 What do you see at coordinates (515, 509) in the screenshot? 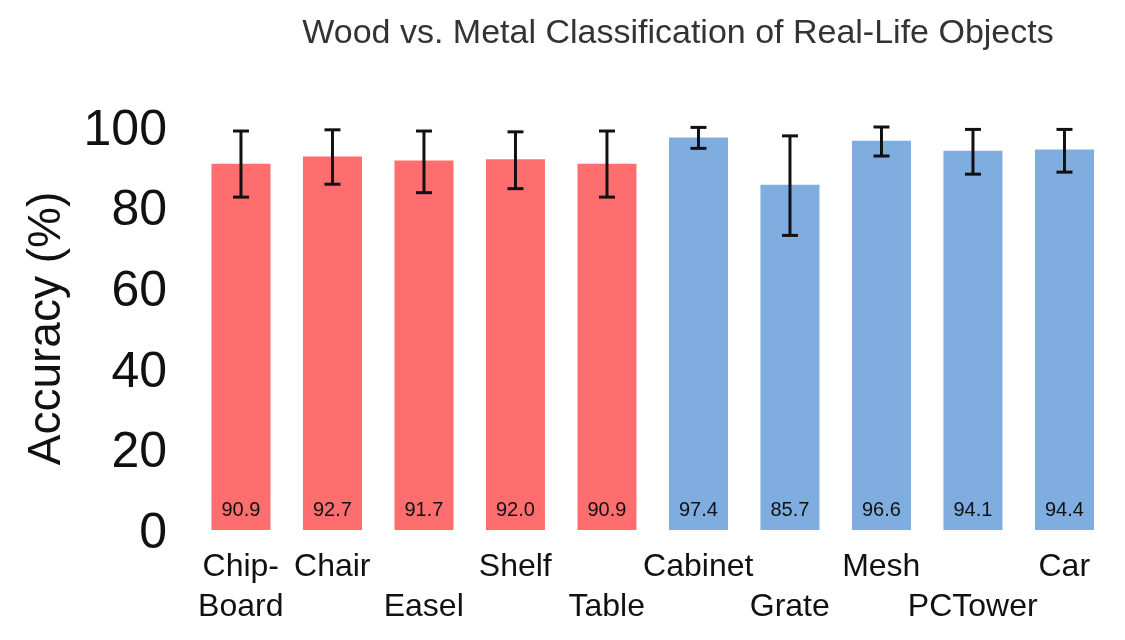
I see `data-label: 92.0` at bounding box center [515, 509].